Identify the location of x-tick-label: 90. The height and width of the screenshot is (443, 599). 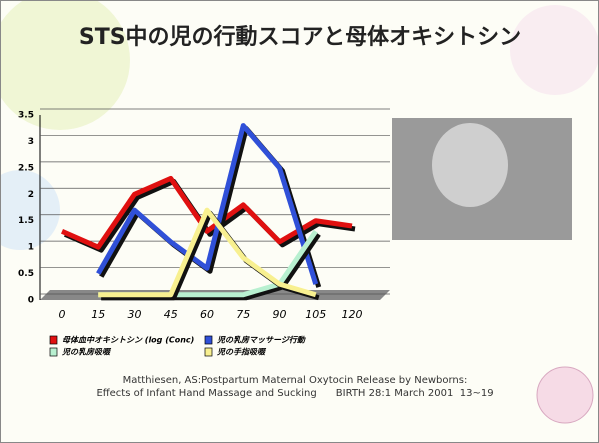
(280, 314).